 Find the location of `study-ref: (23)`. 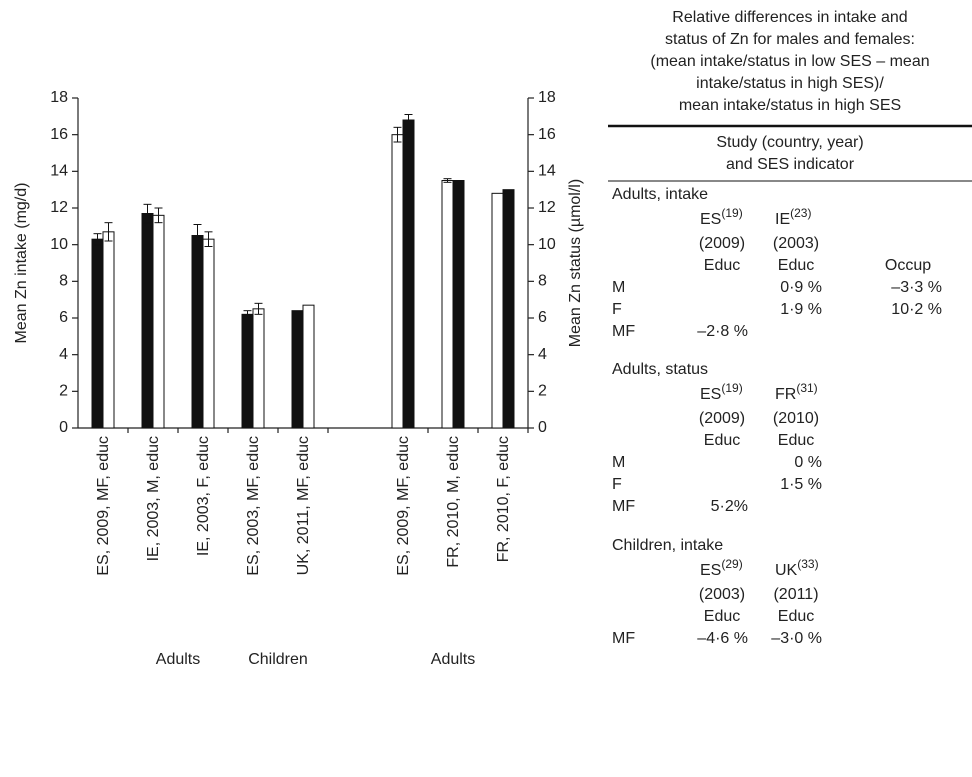

study-ref: (23) is located at coordinates (800, 213).